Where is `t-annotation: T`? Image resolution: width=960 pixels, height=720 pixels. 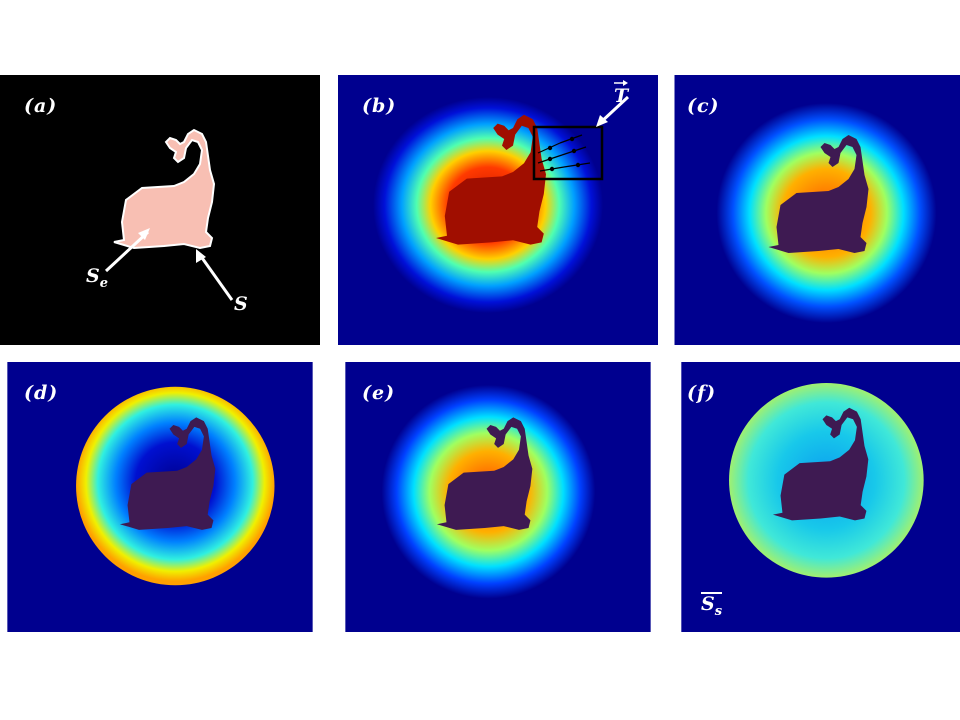 t-annotation: T is located at coordinates (621, 96).